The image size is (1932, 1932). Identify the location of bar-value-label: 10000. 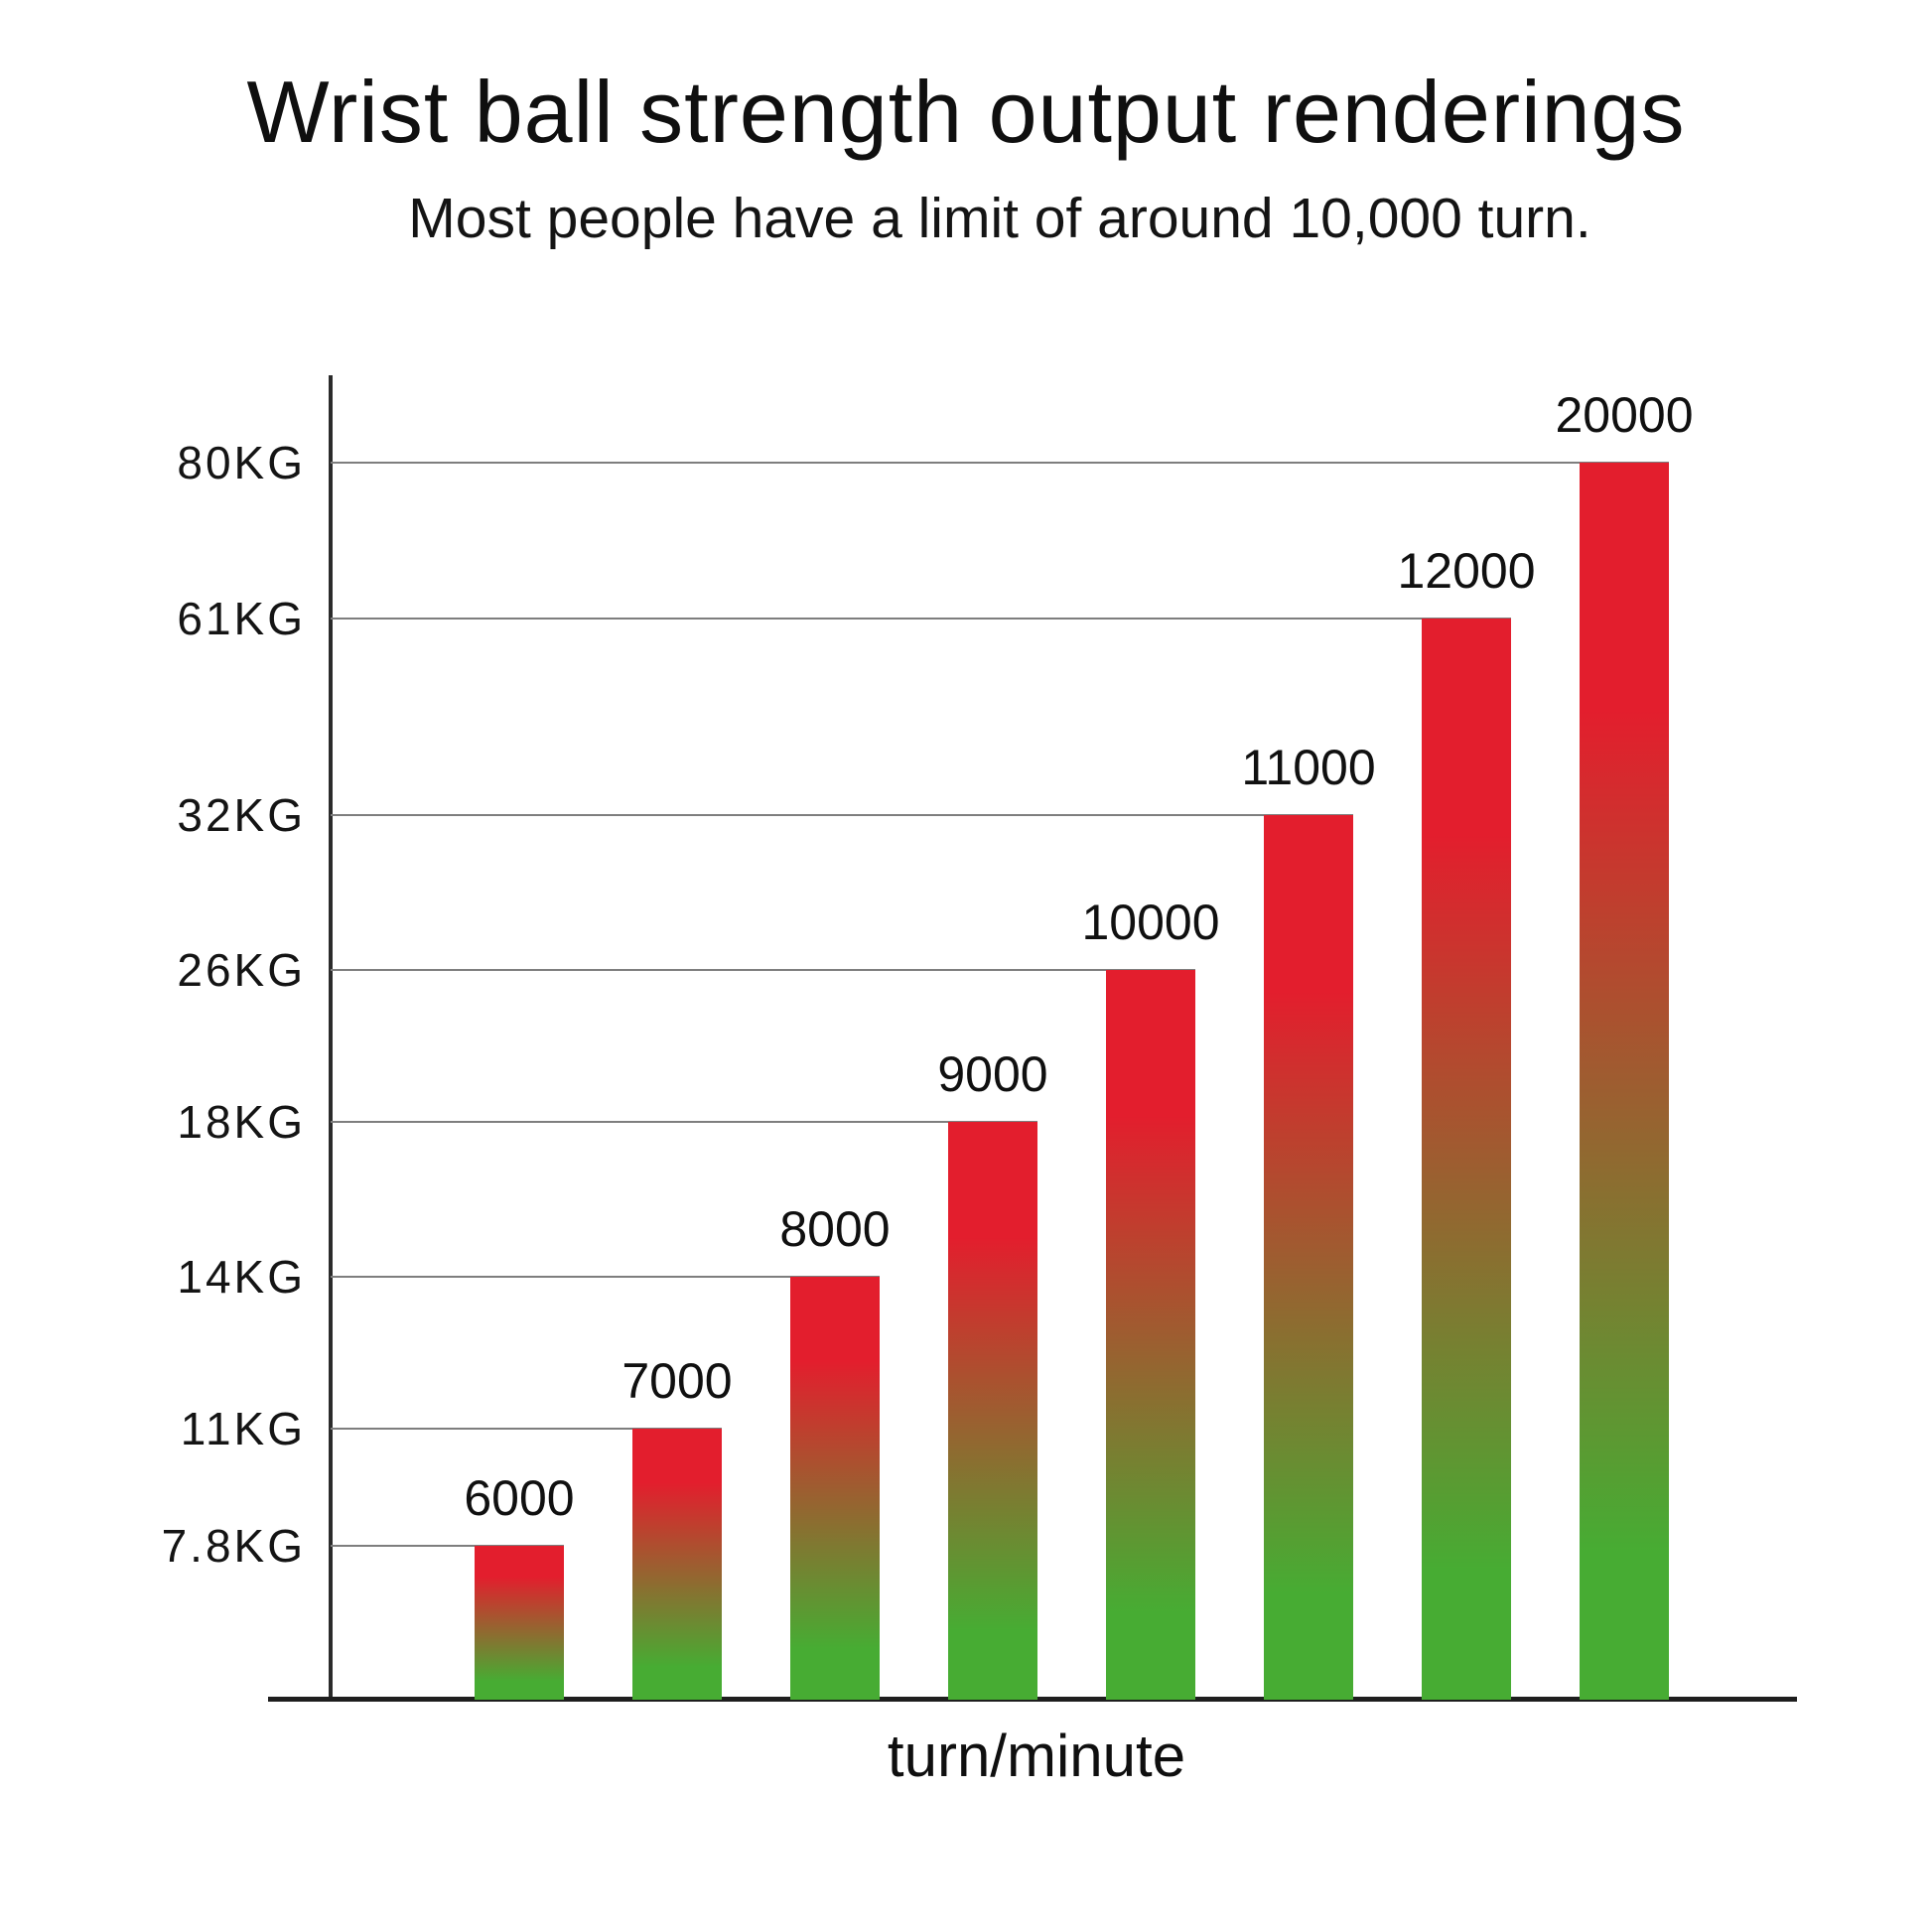
(1151, 922).